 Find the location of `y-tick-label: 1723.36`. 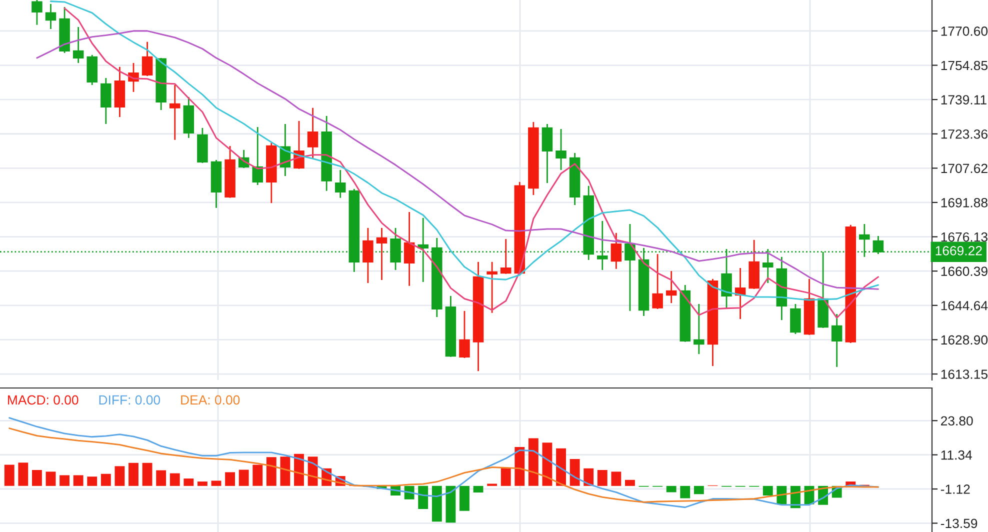

y-tick-label: 1723.36 is located at coordinates (964, 134).